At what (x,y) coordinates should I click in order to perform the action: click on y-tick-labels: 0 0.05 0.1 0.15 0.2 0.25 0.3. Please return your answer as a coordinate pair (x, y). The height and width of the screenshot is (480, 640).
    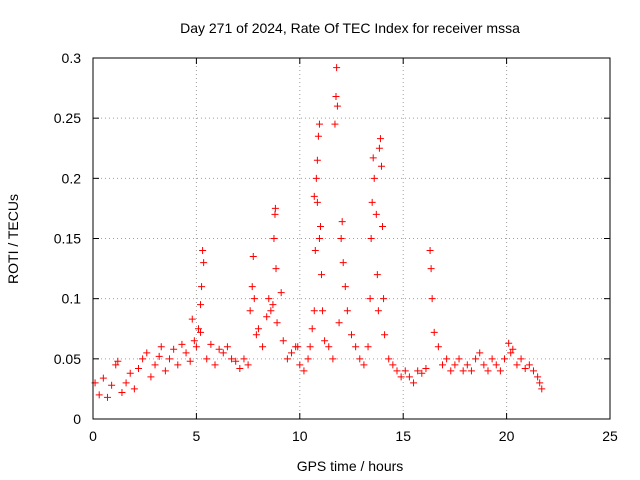
    Looking at the image, I should click on (67, 238).